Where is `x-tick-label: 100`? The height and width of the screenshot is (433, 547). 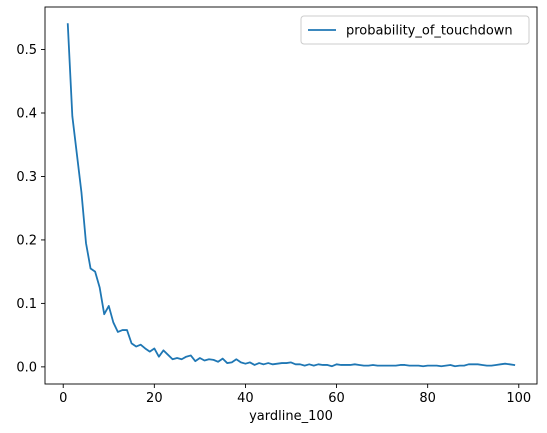 x-tick-label: 100 is located at coordinates (518, 398).